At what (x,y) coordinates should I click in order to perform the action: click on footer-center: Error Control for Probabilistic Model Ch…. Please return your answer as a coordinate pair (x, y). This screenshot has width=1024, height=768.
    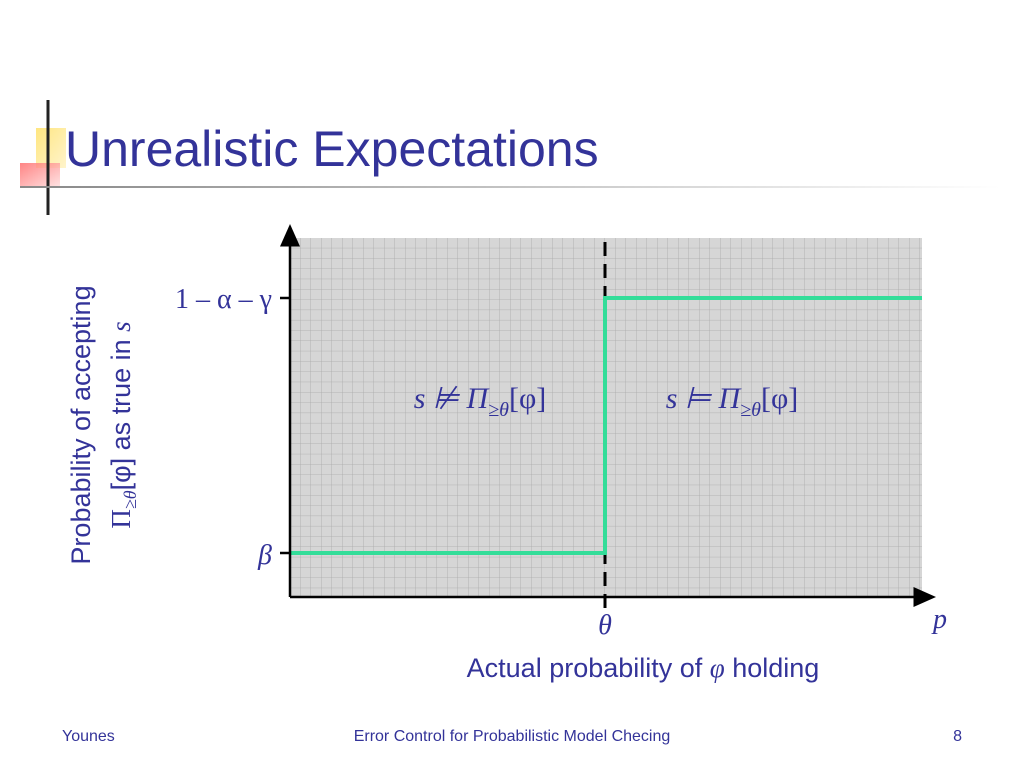
    Looking at the image, I should click on (512, 736).